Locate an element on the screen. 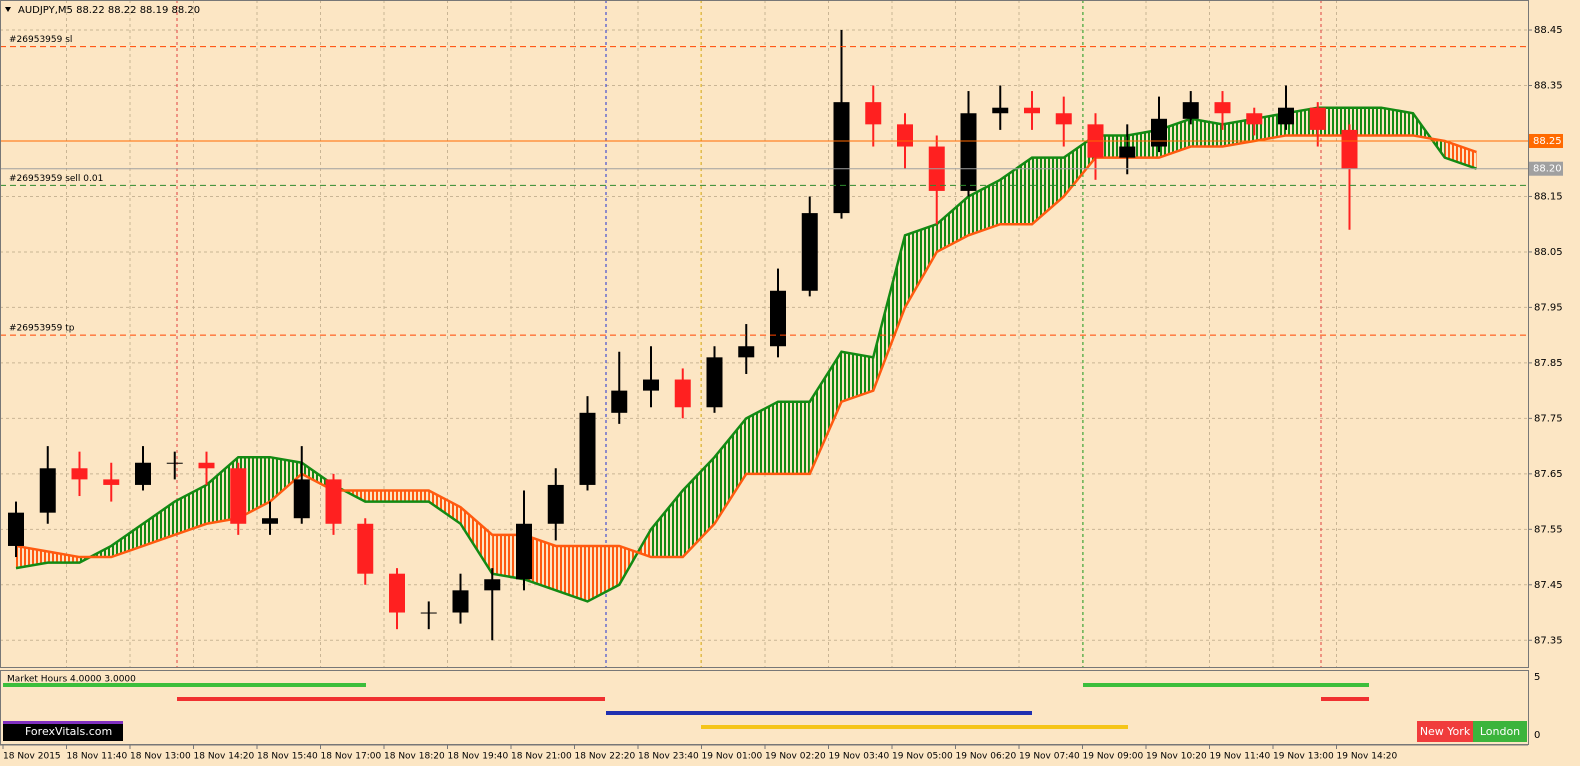 The width and height of the screenshot is (1580, 766). x-tick-label: 18 Nov 11:40 is located at coordinates (97, 757).